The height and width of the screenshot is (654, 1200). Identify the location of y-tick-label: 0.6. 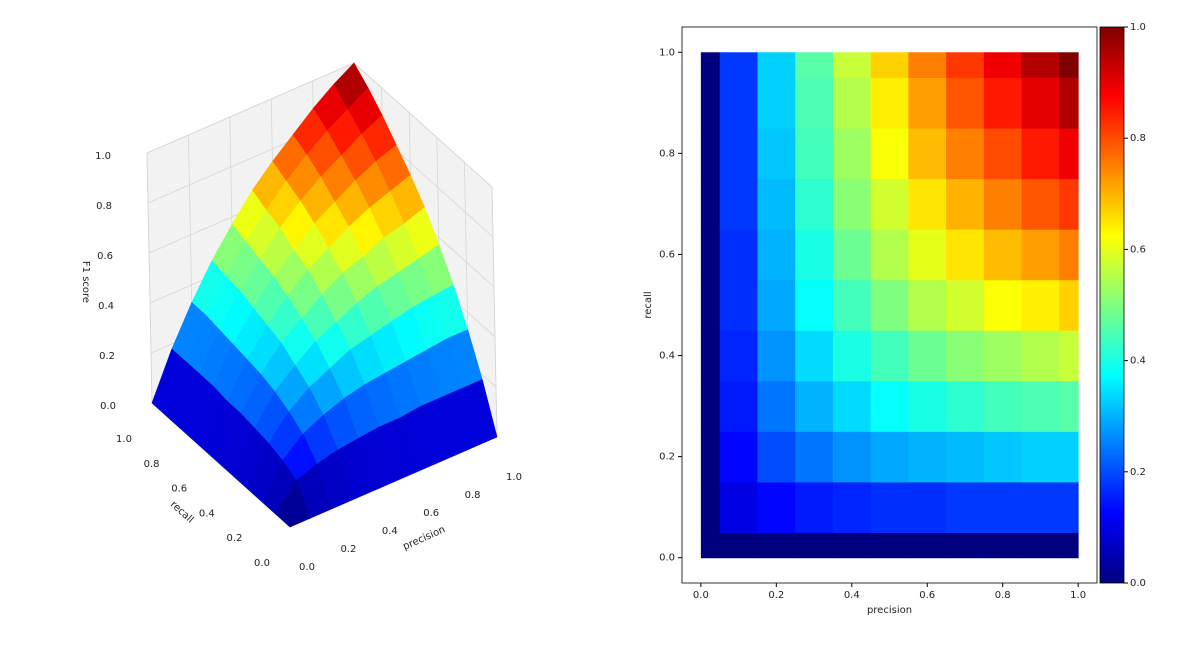
(179, 489).